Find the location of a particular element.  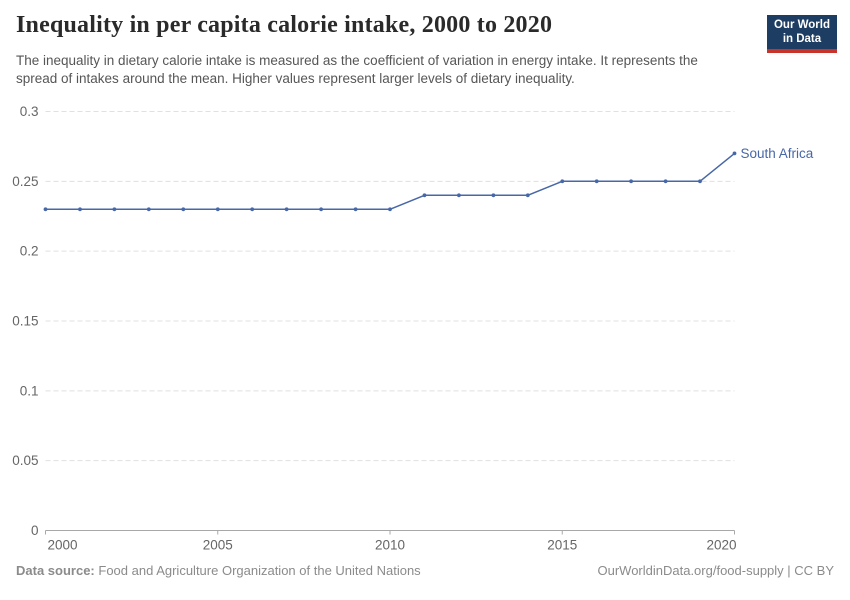

y-tick-label: 0.15 is located at coordinates (25, 321).